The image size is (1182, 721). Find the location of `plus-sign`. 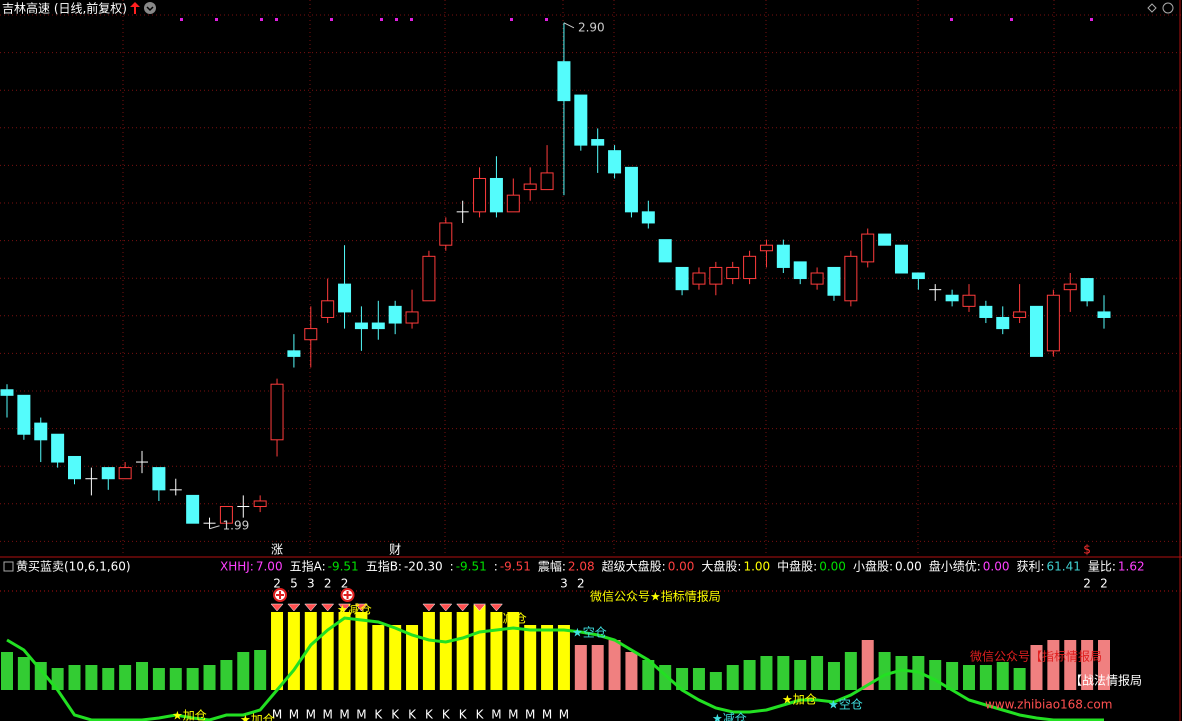

plus-sign is located at coordinates (347, 595).